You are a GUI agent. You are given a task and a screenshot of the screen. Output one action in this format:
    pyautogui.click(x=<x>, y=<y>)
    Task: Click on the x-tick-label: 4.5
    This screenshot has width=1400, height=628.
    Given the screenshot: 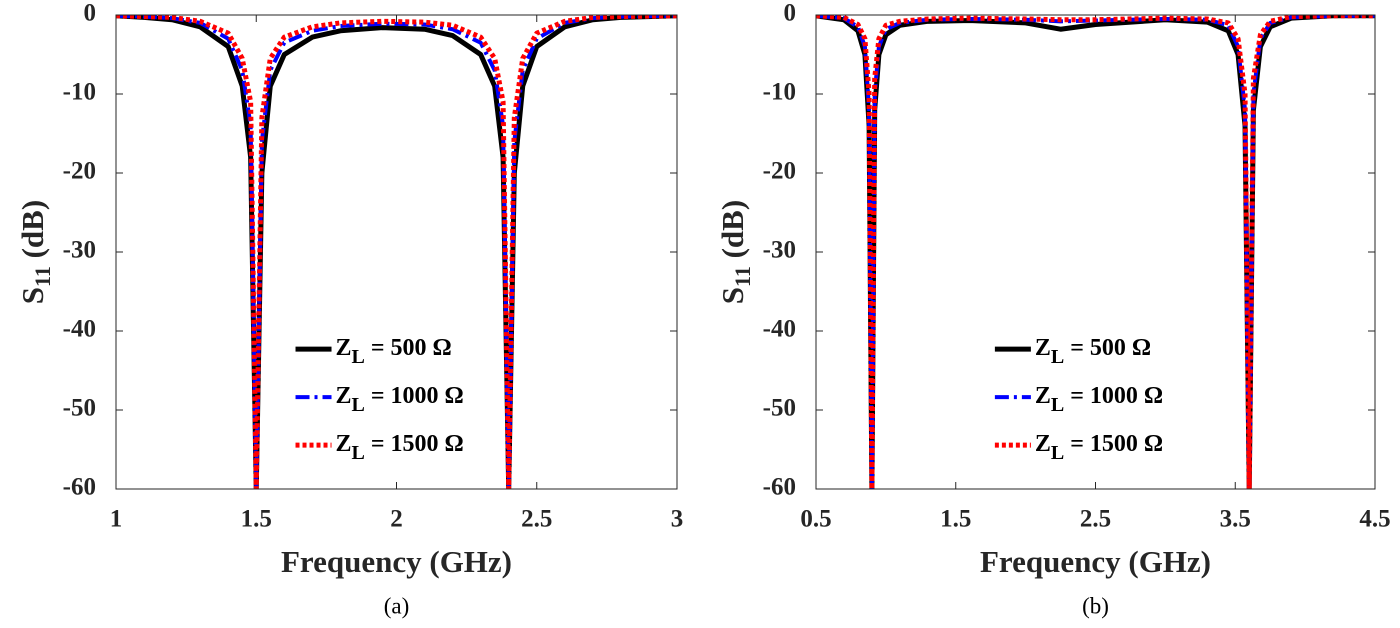 What is the action you would take?
    pyautogui.click(x=1374, y=519)
    